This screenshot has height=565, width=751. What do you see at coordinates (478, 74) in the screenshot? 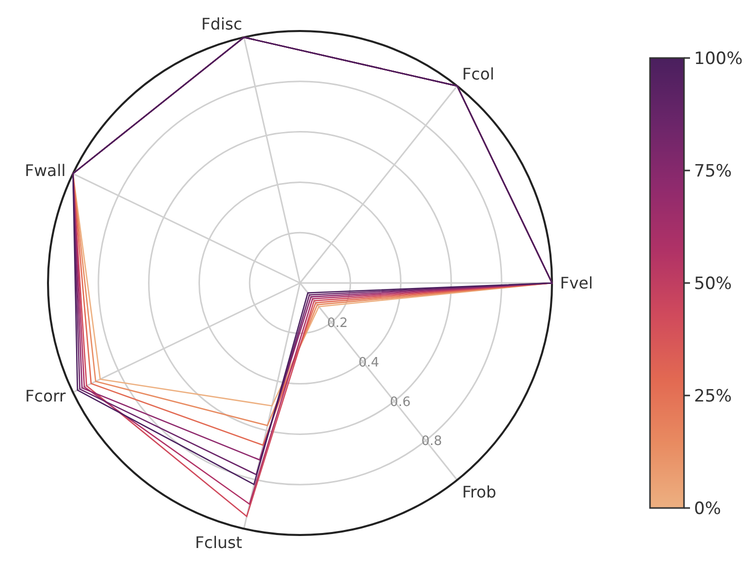
I see `spoke-label: Fcol` at bounding box center [478, 74].